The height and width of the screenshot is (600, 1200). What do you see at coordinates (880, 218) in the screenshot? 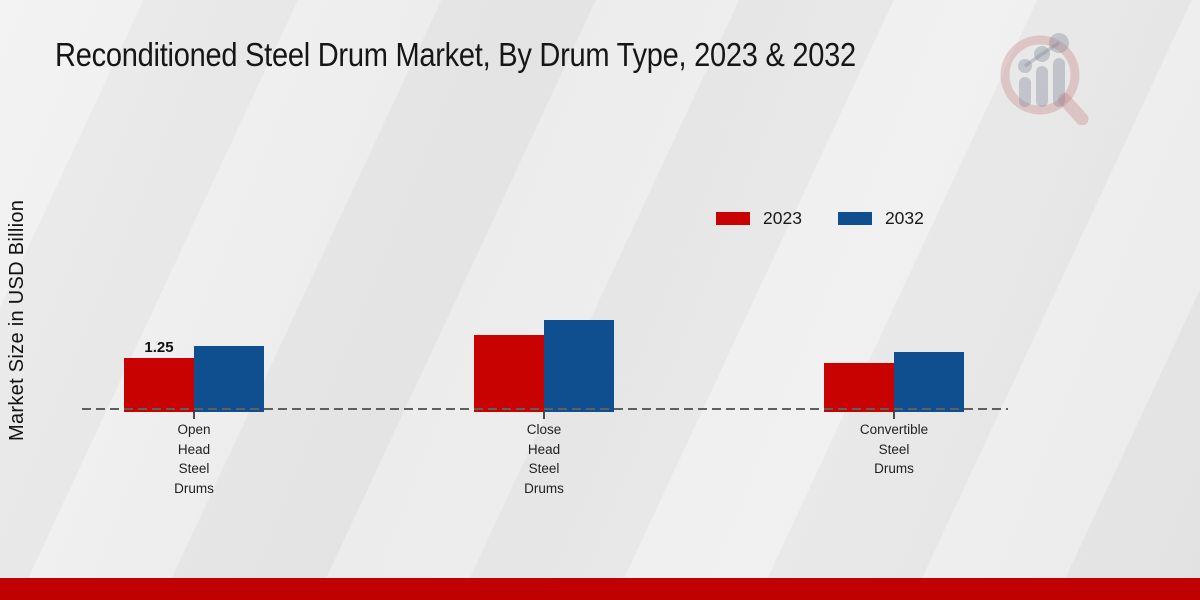
I see `legend-item-2032: 2032` at bounding box center [880, 218].